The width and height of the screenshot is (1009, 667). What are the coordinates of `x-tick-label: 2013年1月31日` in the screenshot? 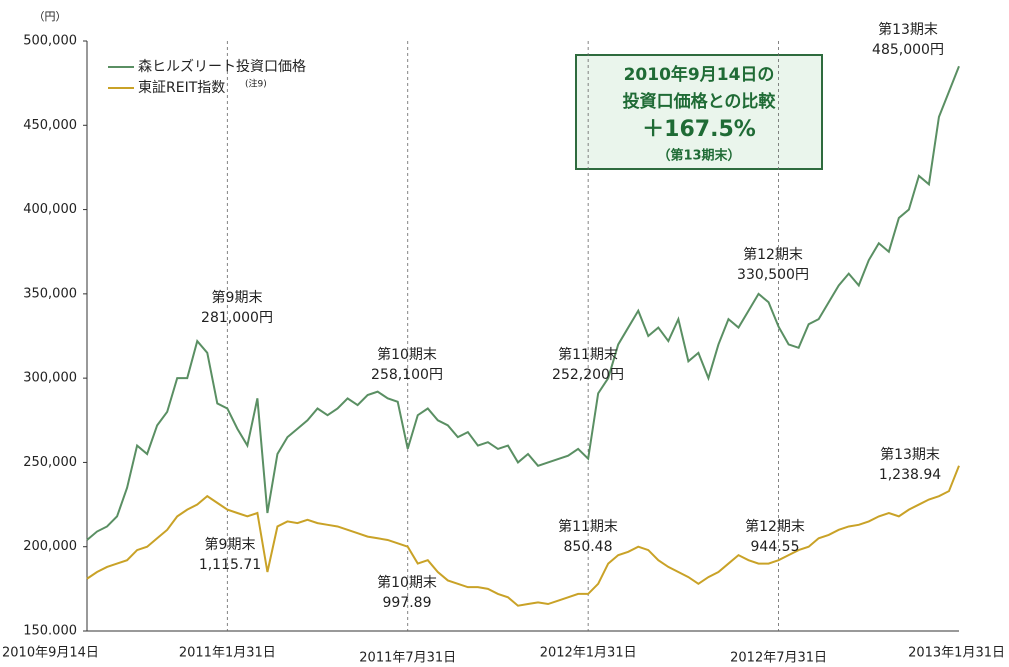 It's located at (956, 653).